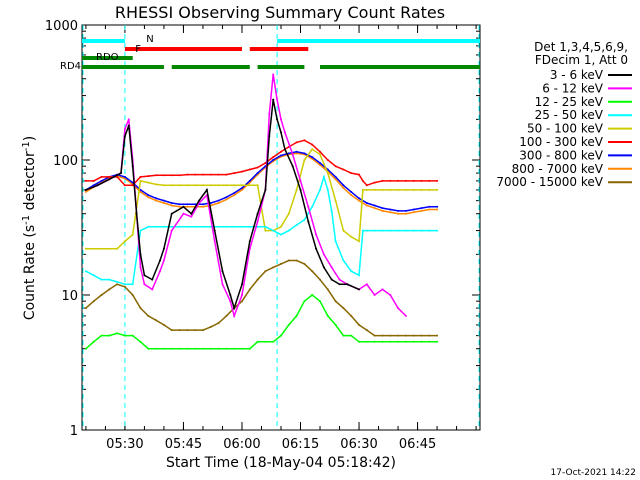  What do you see at coordinates (593, 473) in the screenshot?
I see `footer-date: 17-Oct-2021 14:22` at bounding box center [593, 473].